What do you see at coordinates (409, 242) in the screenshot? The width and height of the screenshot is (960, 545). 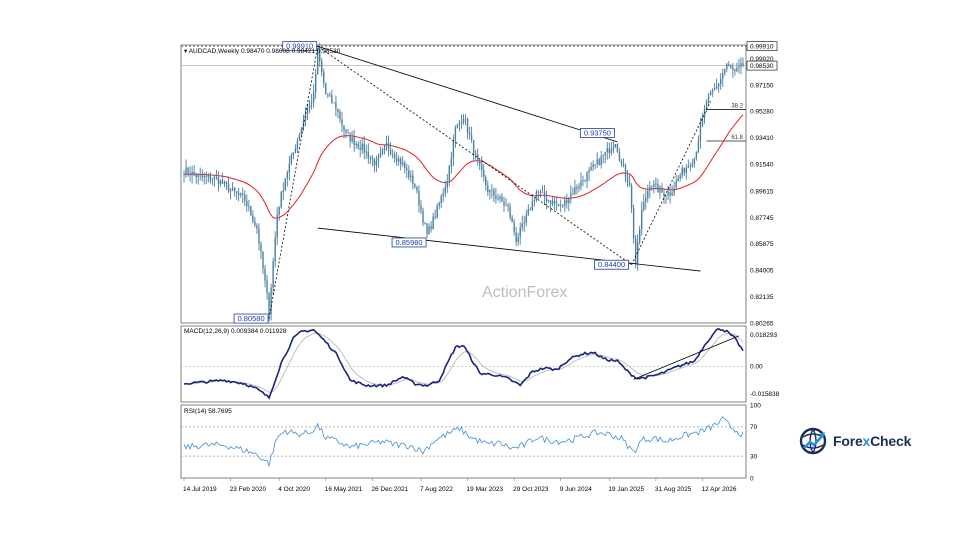 I see `price-label-box` at bounding box center [409, 242].